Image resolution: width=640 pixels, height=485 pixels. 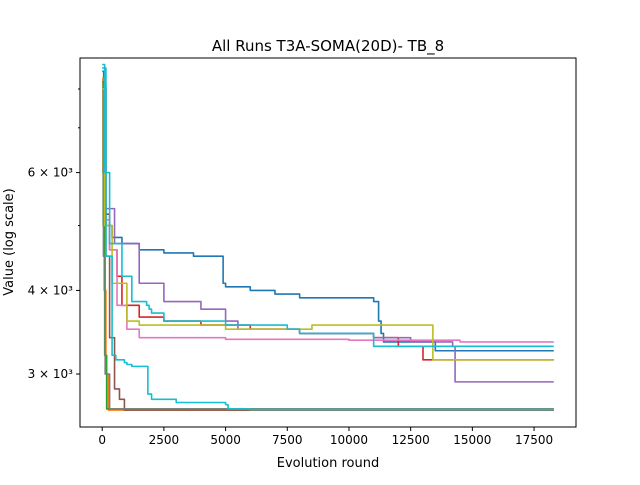 What do you see at coordinates (287, 440) in the screenshot?
I see `x-tick-label: 7500` at bounding box center [287, 440].